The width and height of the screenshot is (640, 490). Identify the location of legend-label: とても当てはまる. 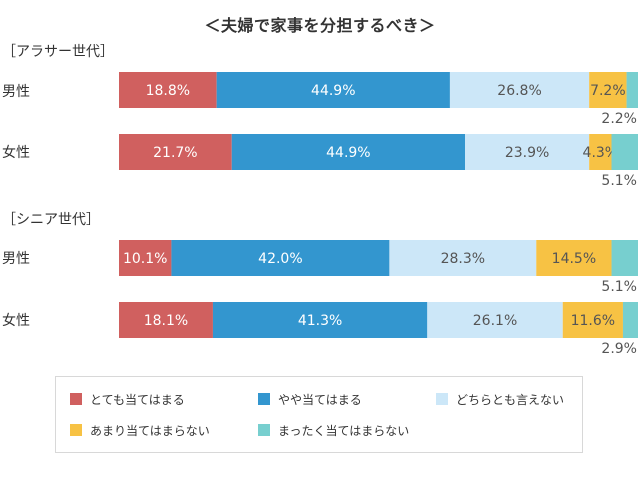
(137, 400).